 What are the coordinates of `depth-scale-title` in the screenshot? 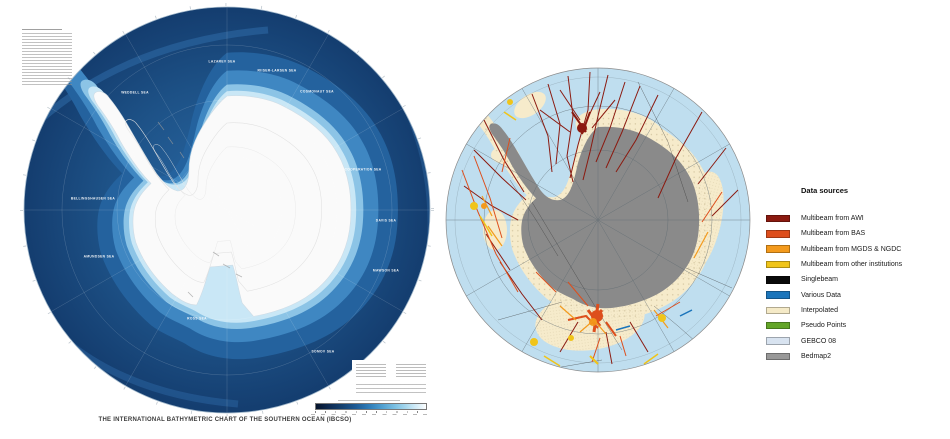 It's located at (369, 400).